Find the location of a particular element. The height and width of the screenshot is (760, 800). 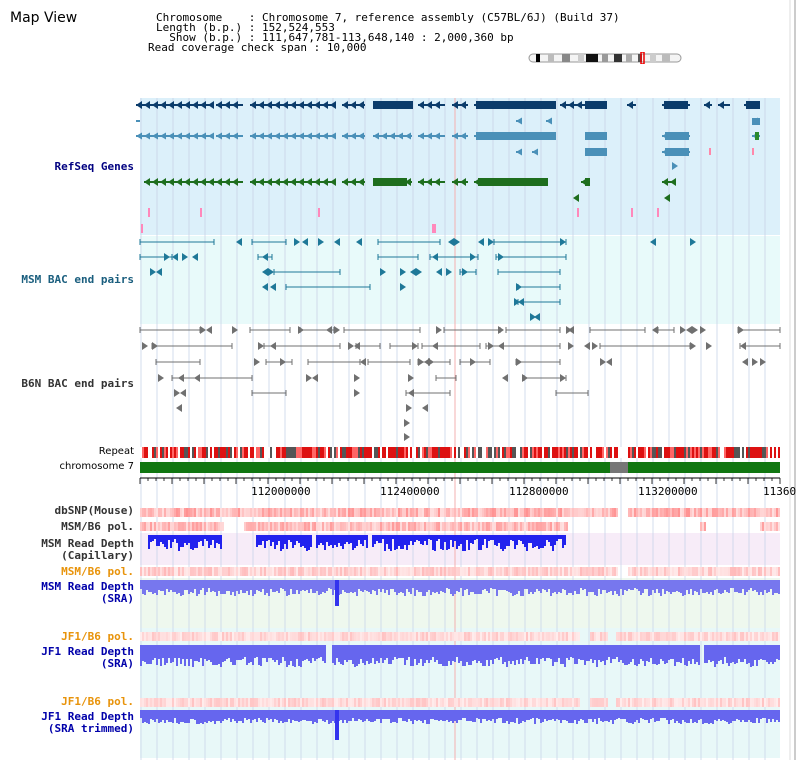

msm-bac-end is located at coordinates (403, 272).